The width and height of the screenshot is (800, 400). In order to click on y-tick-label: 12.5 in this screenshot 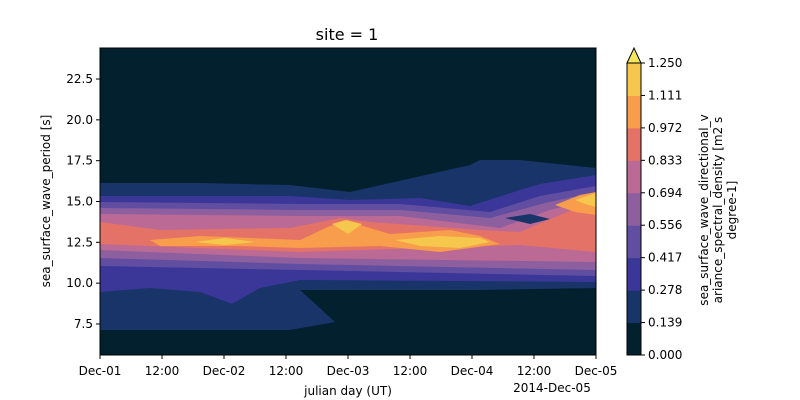, I will do `click(79, 242)`.